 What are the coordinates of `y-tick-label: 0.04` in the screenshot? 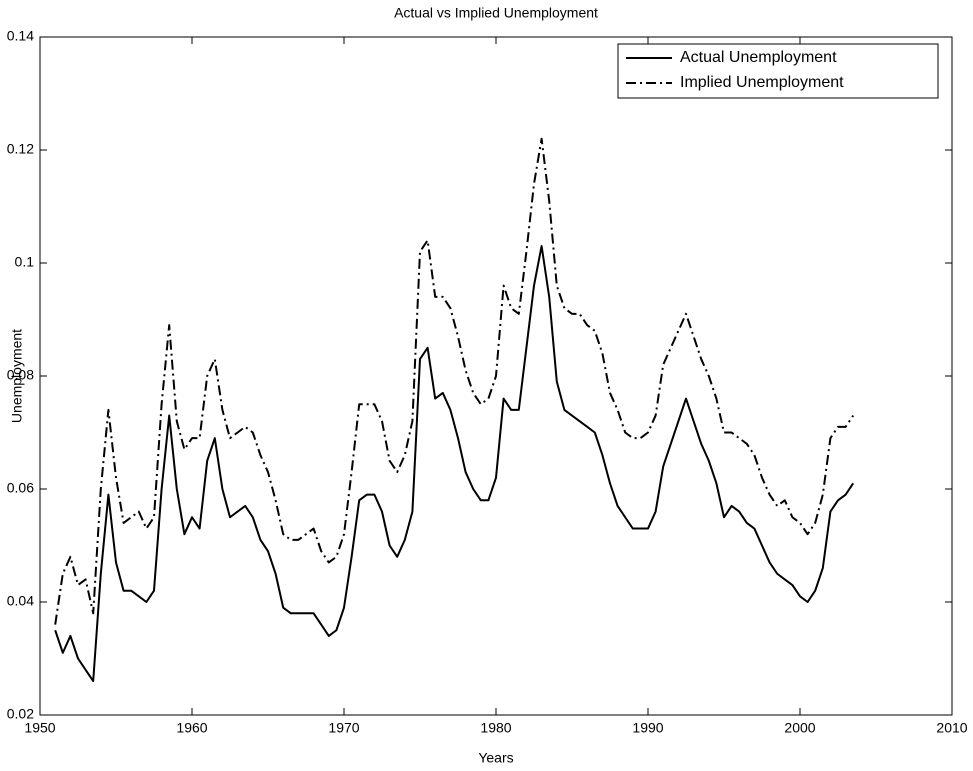 It's located at (20, 601).